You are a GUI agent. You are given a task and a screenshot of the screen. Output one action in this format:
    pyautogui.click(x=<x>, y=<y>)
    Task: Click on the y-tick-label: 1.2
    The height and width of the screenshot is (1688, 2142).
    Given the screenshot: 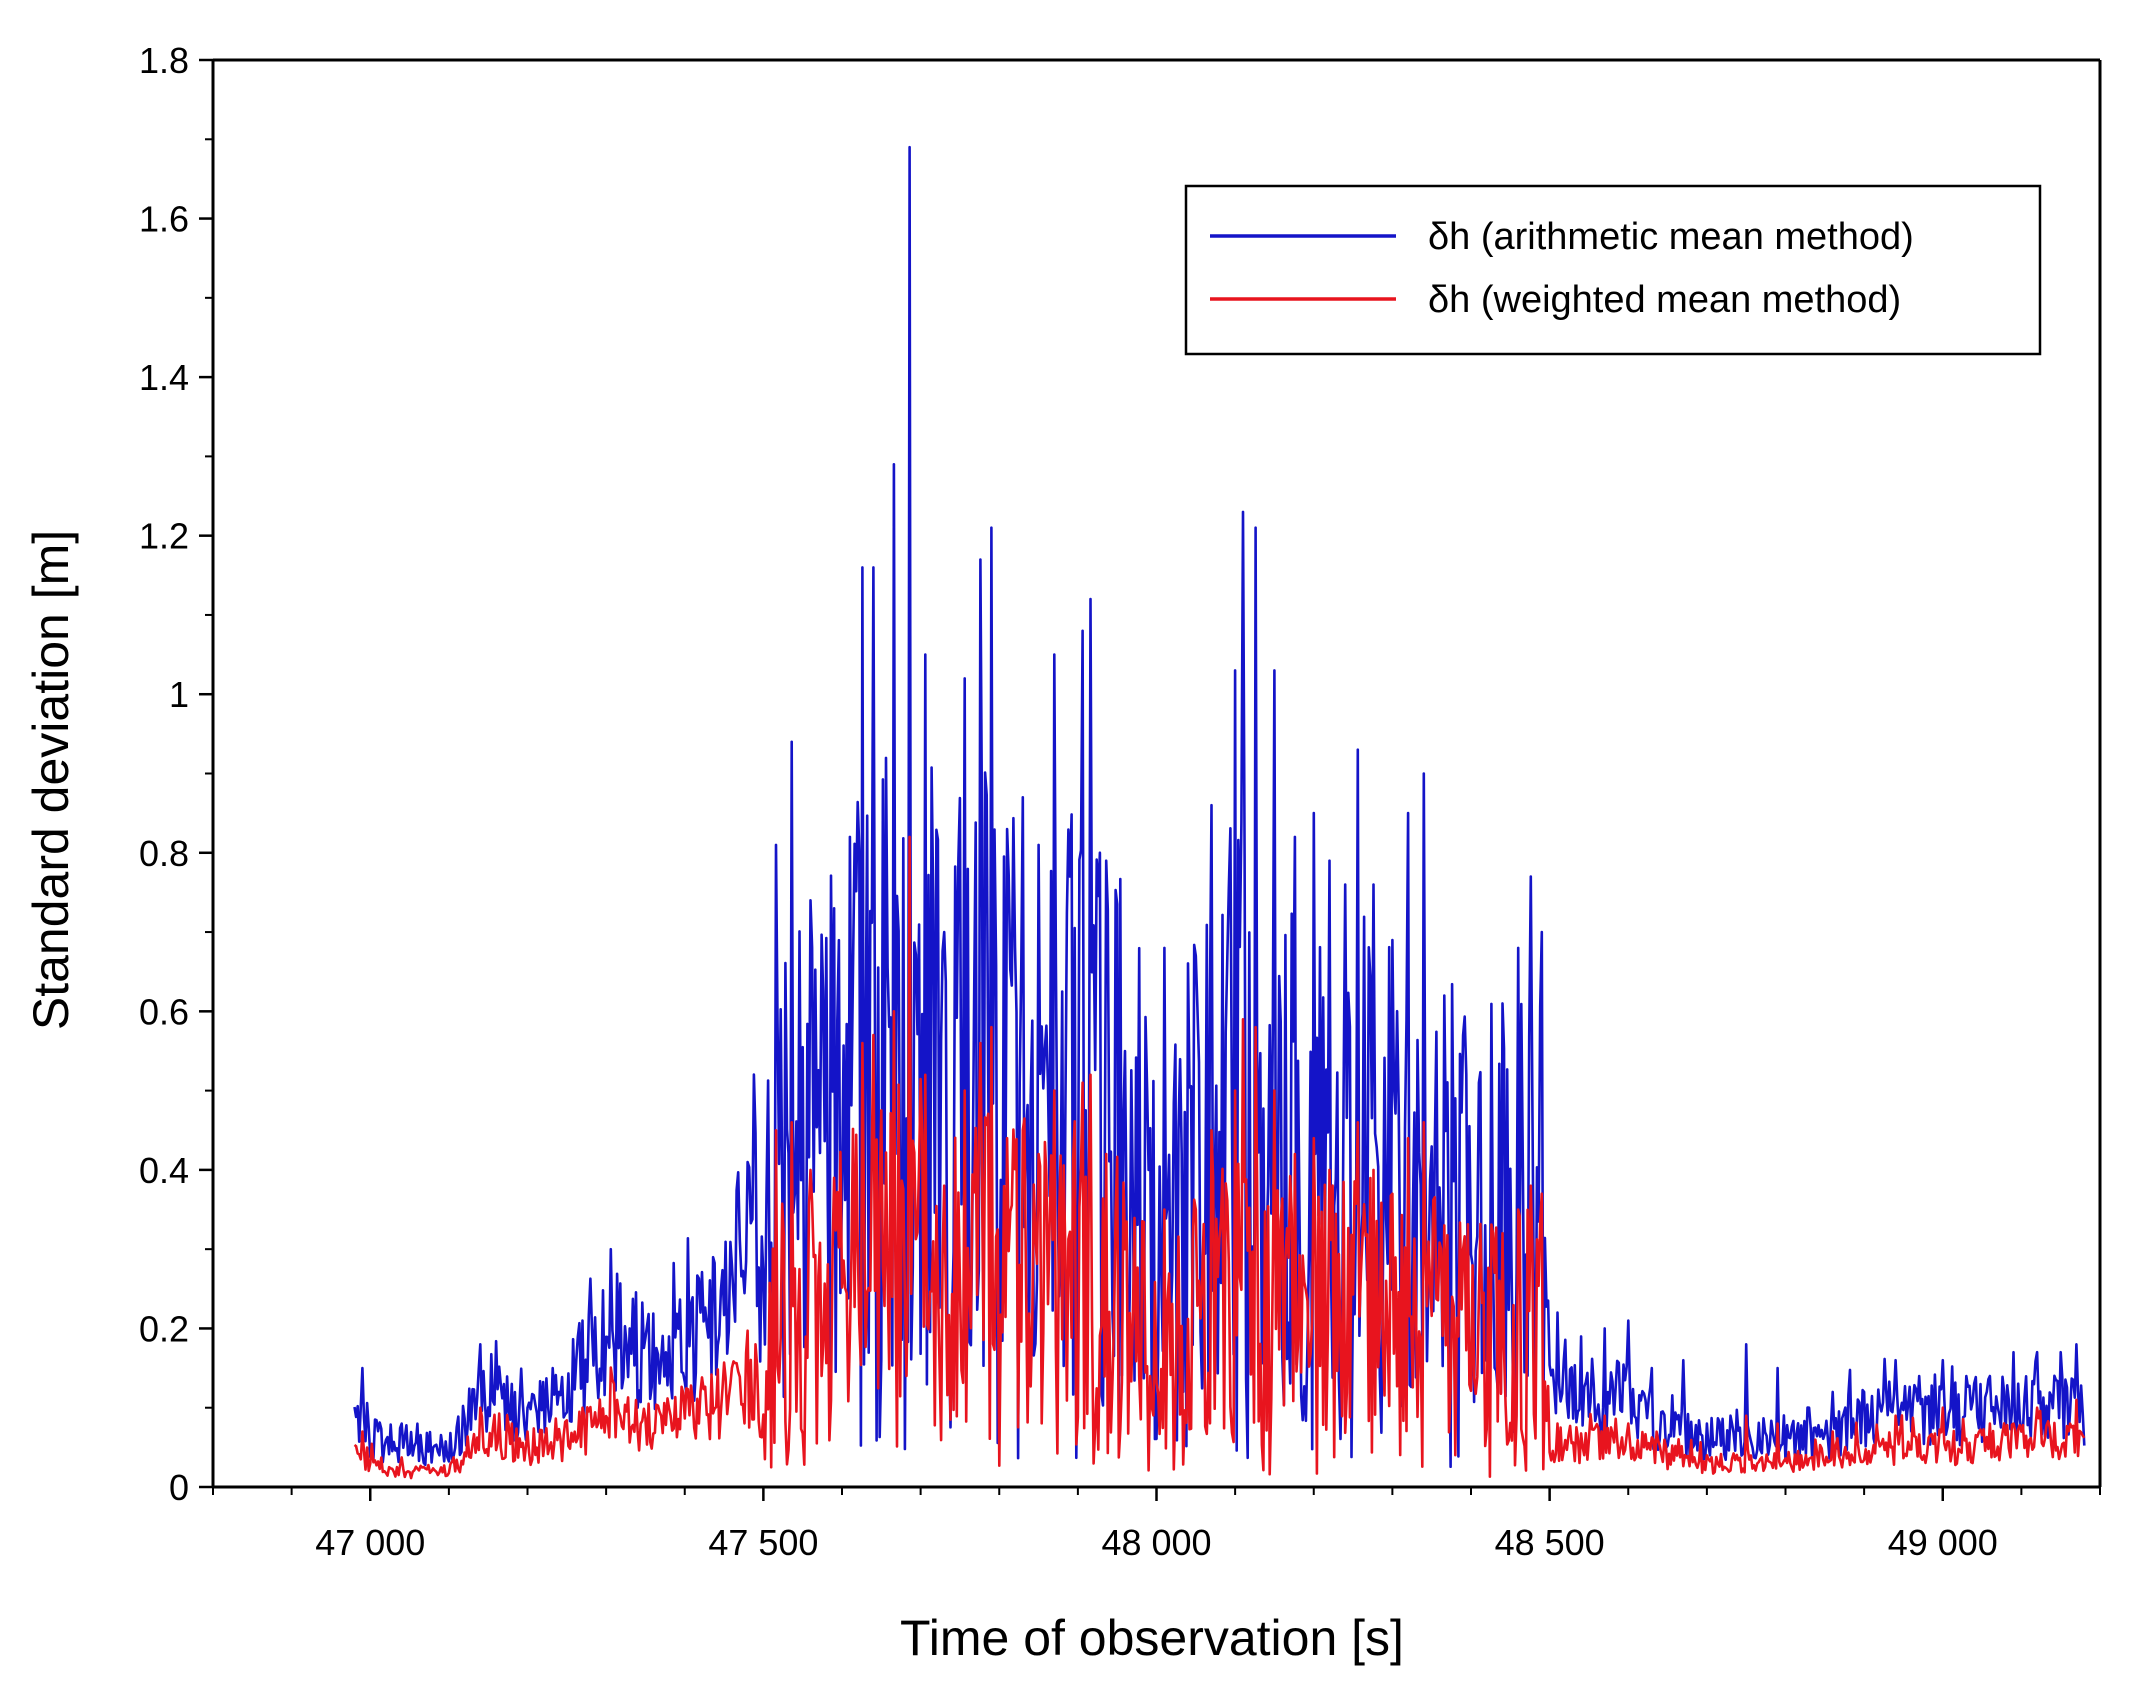 What is the action you would take?
    pyautogui.click(x=164, y=536)
    